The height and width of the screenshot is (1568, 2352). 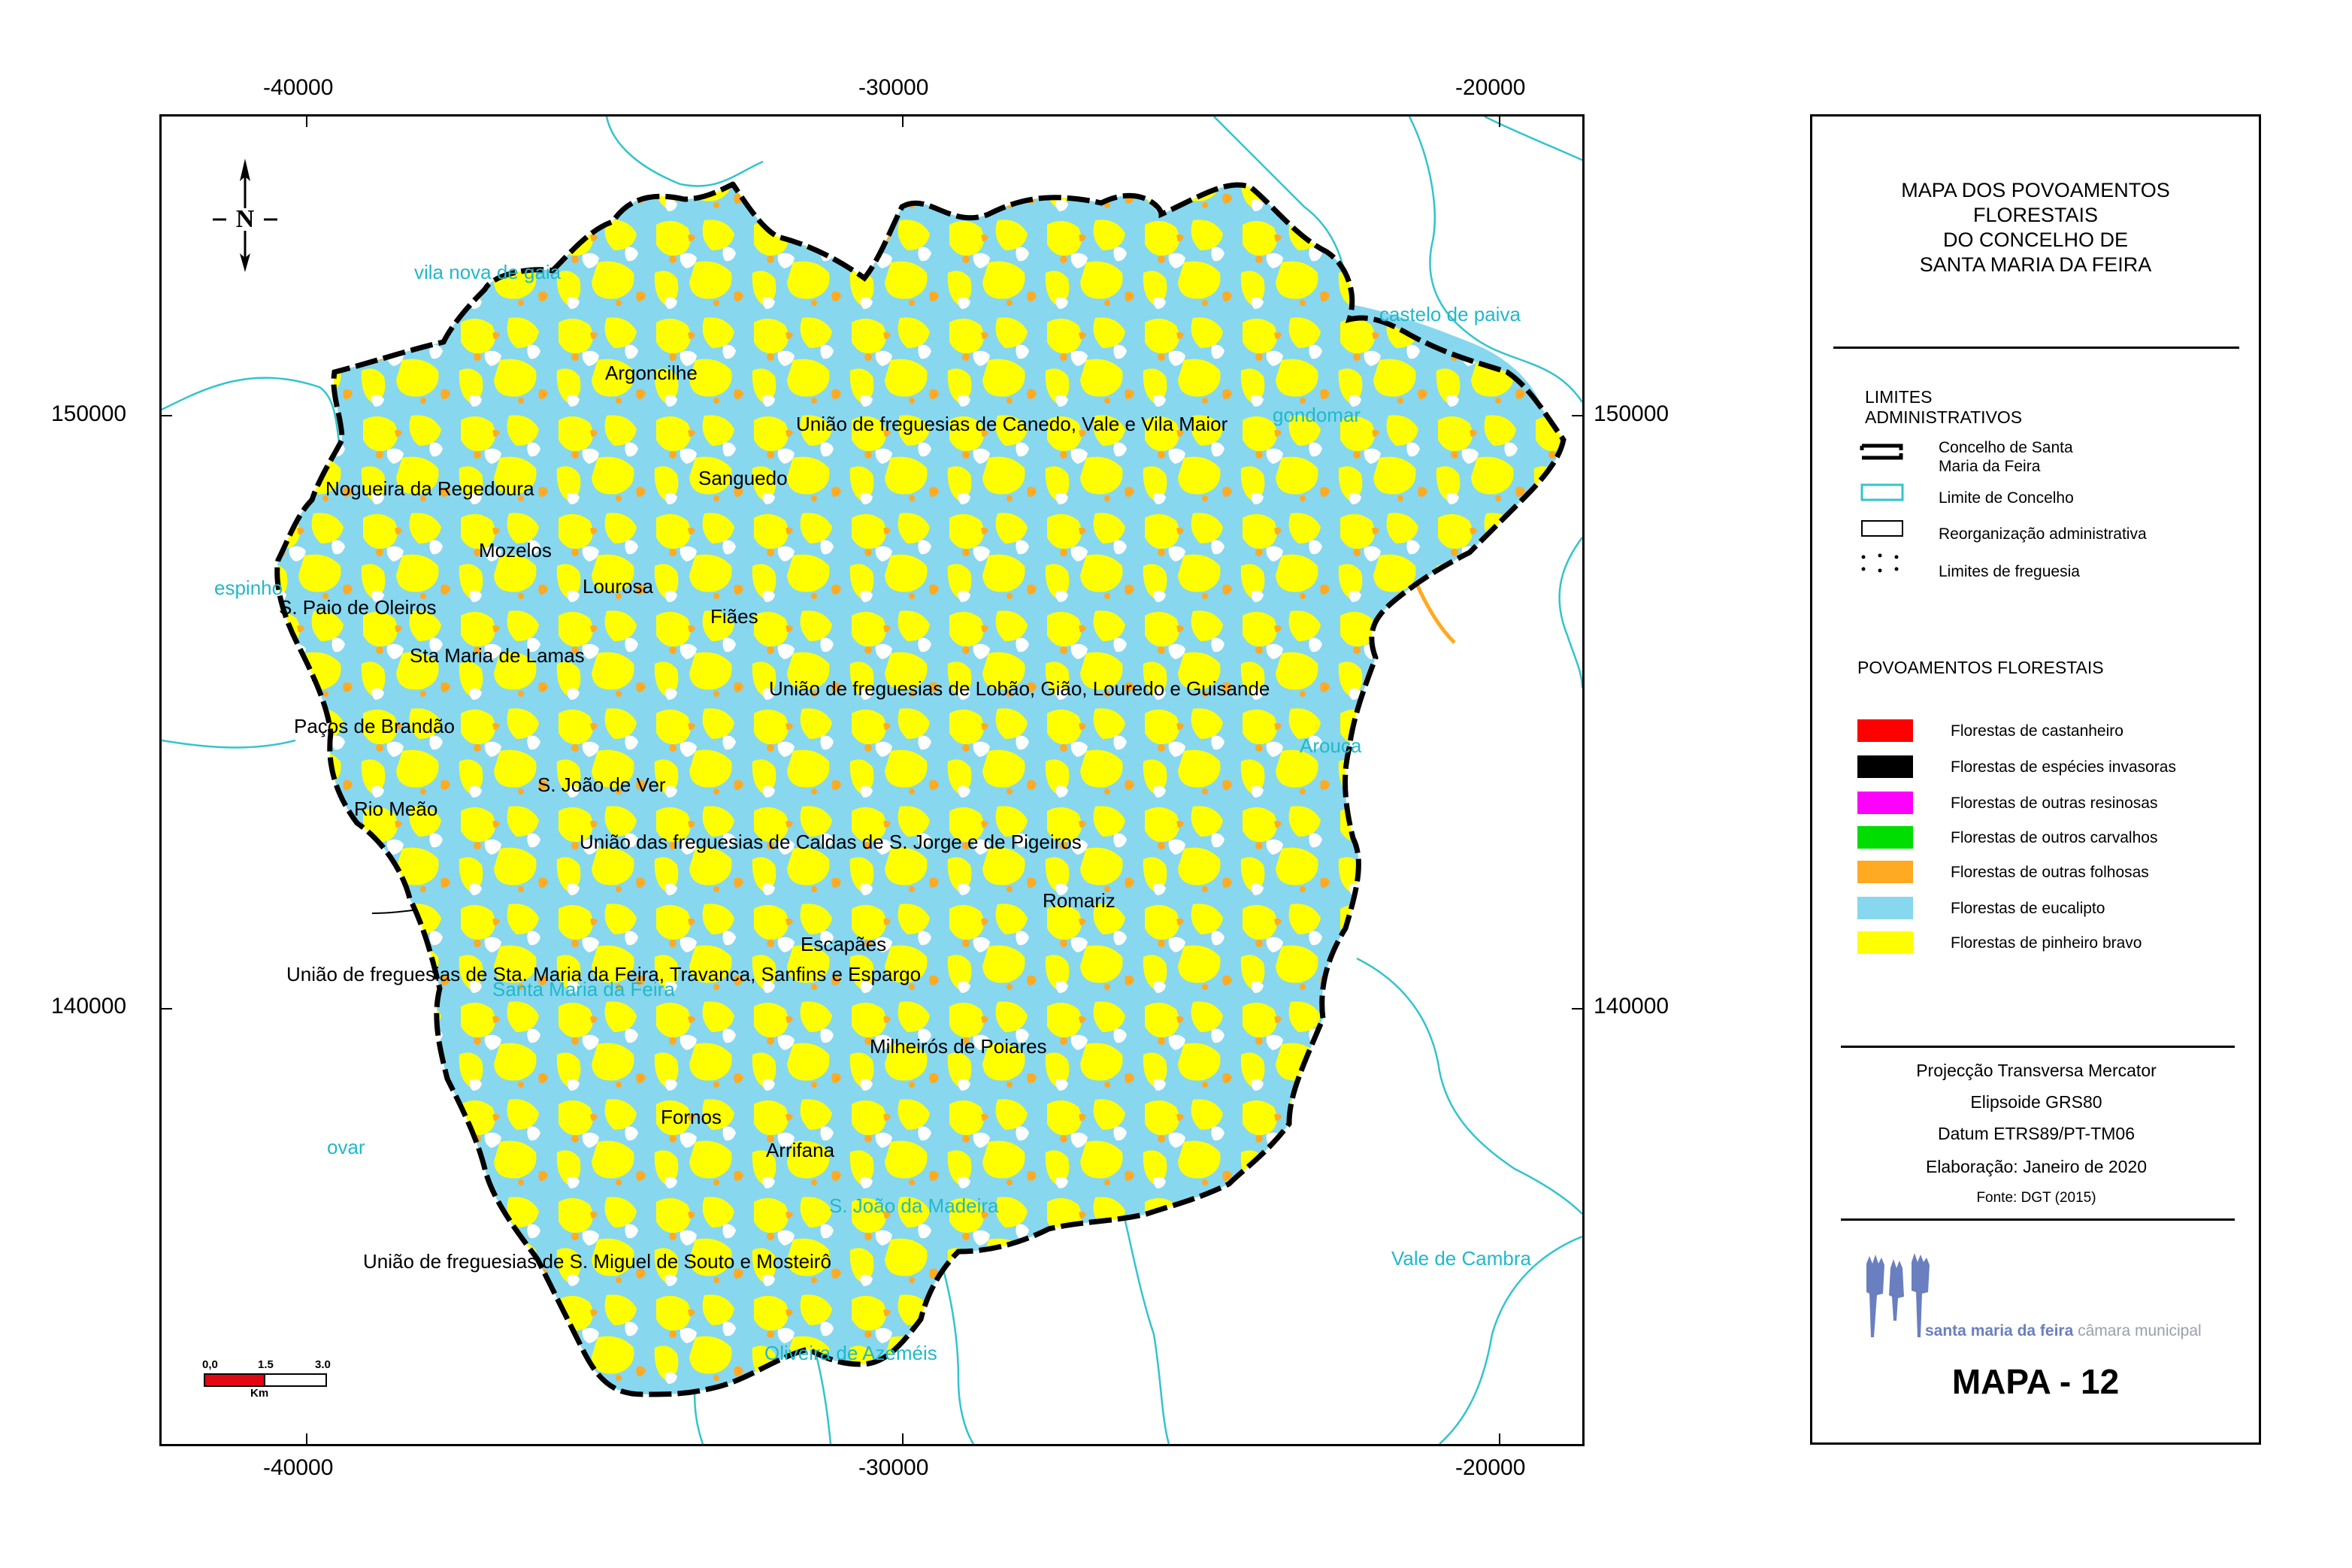 I want to click on legend-castanheiro: Florestas de castanheiro, so click(x=2037, y=731).